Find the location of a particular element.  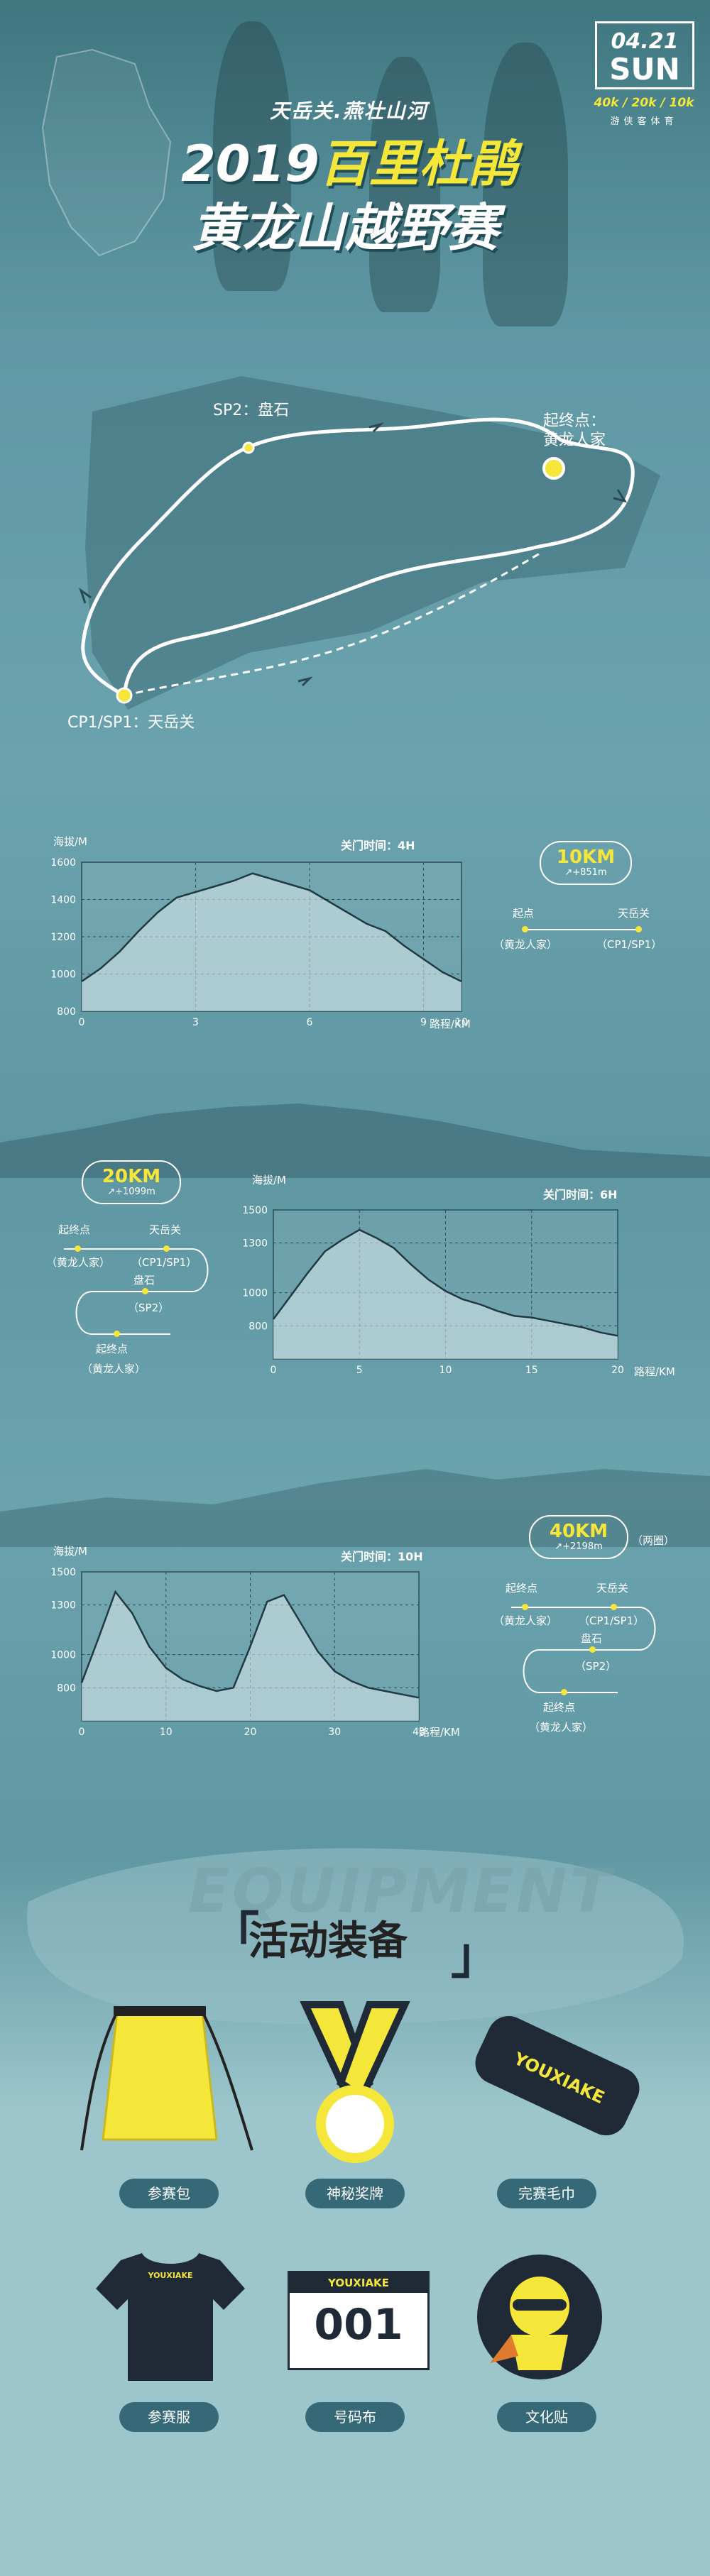

route-10k-a-sub: （黄龙人家） is located at coordinates (525, 944).